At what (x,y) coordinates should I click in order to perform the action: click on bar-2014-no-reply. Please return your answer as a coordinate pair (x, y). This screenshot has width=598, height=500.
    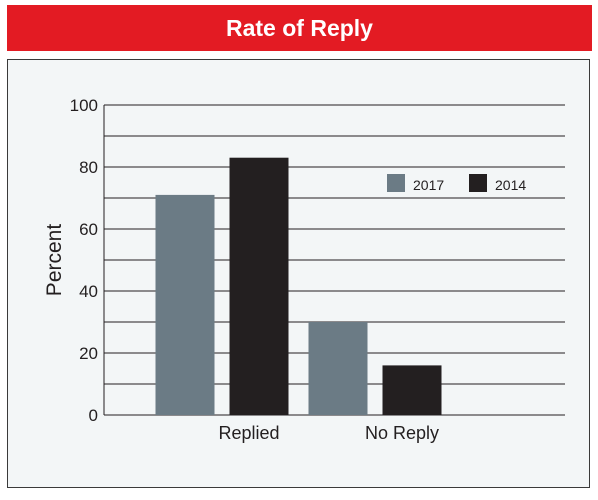
    Looking at the image, I should click on (412, 390).